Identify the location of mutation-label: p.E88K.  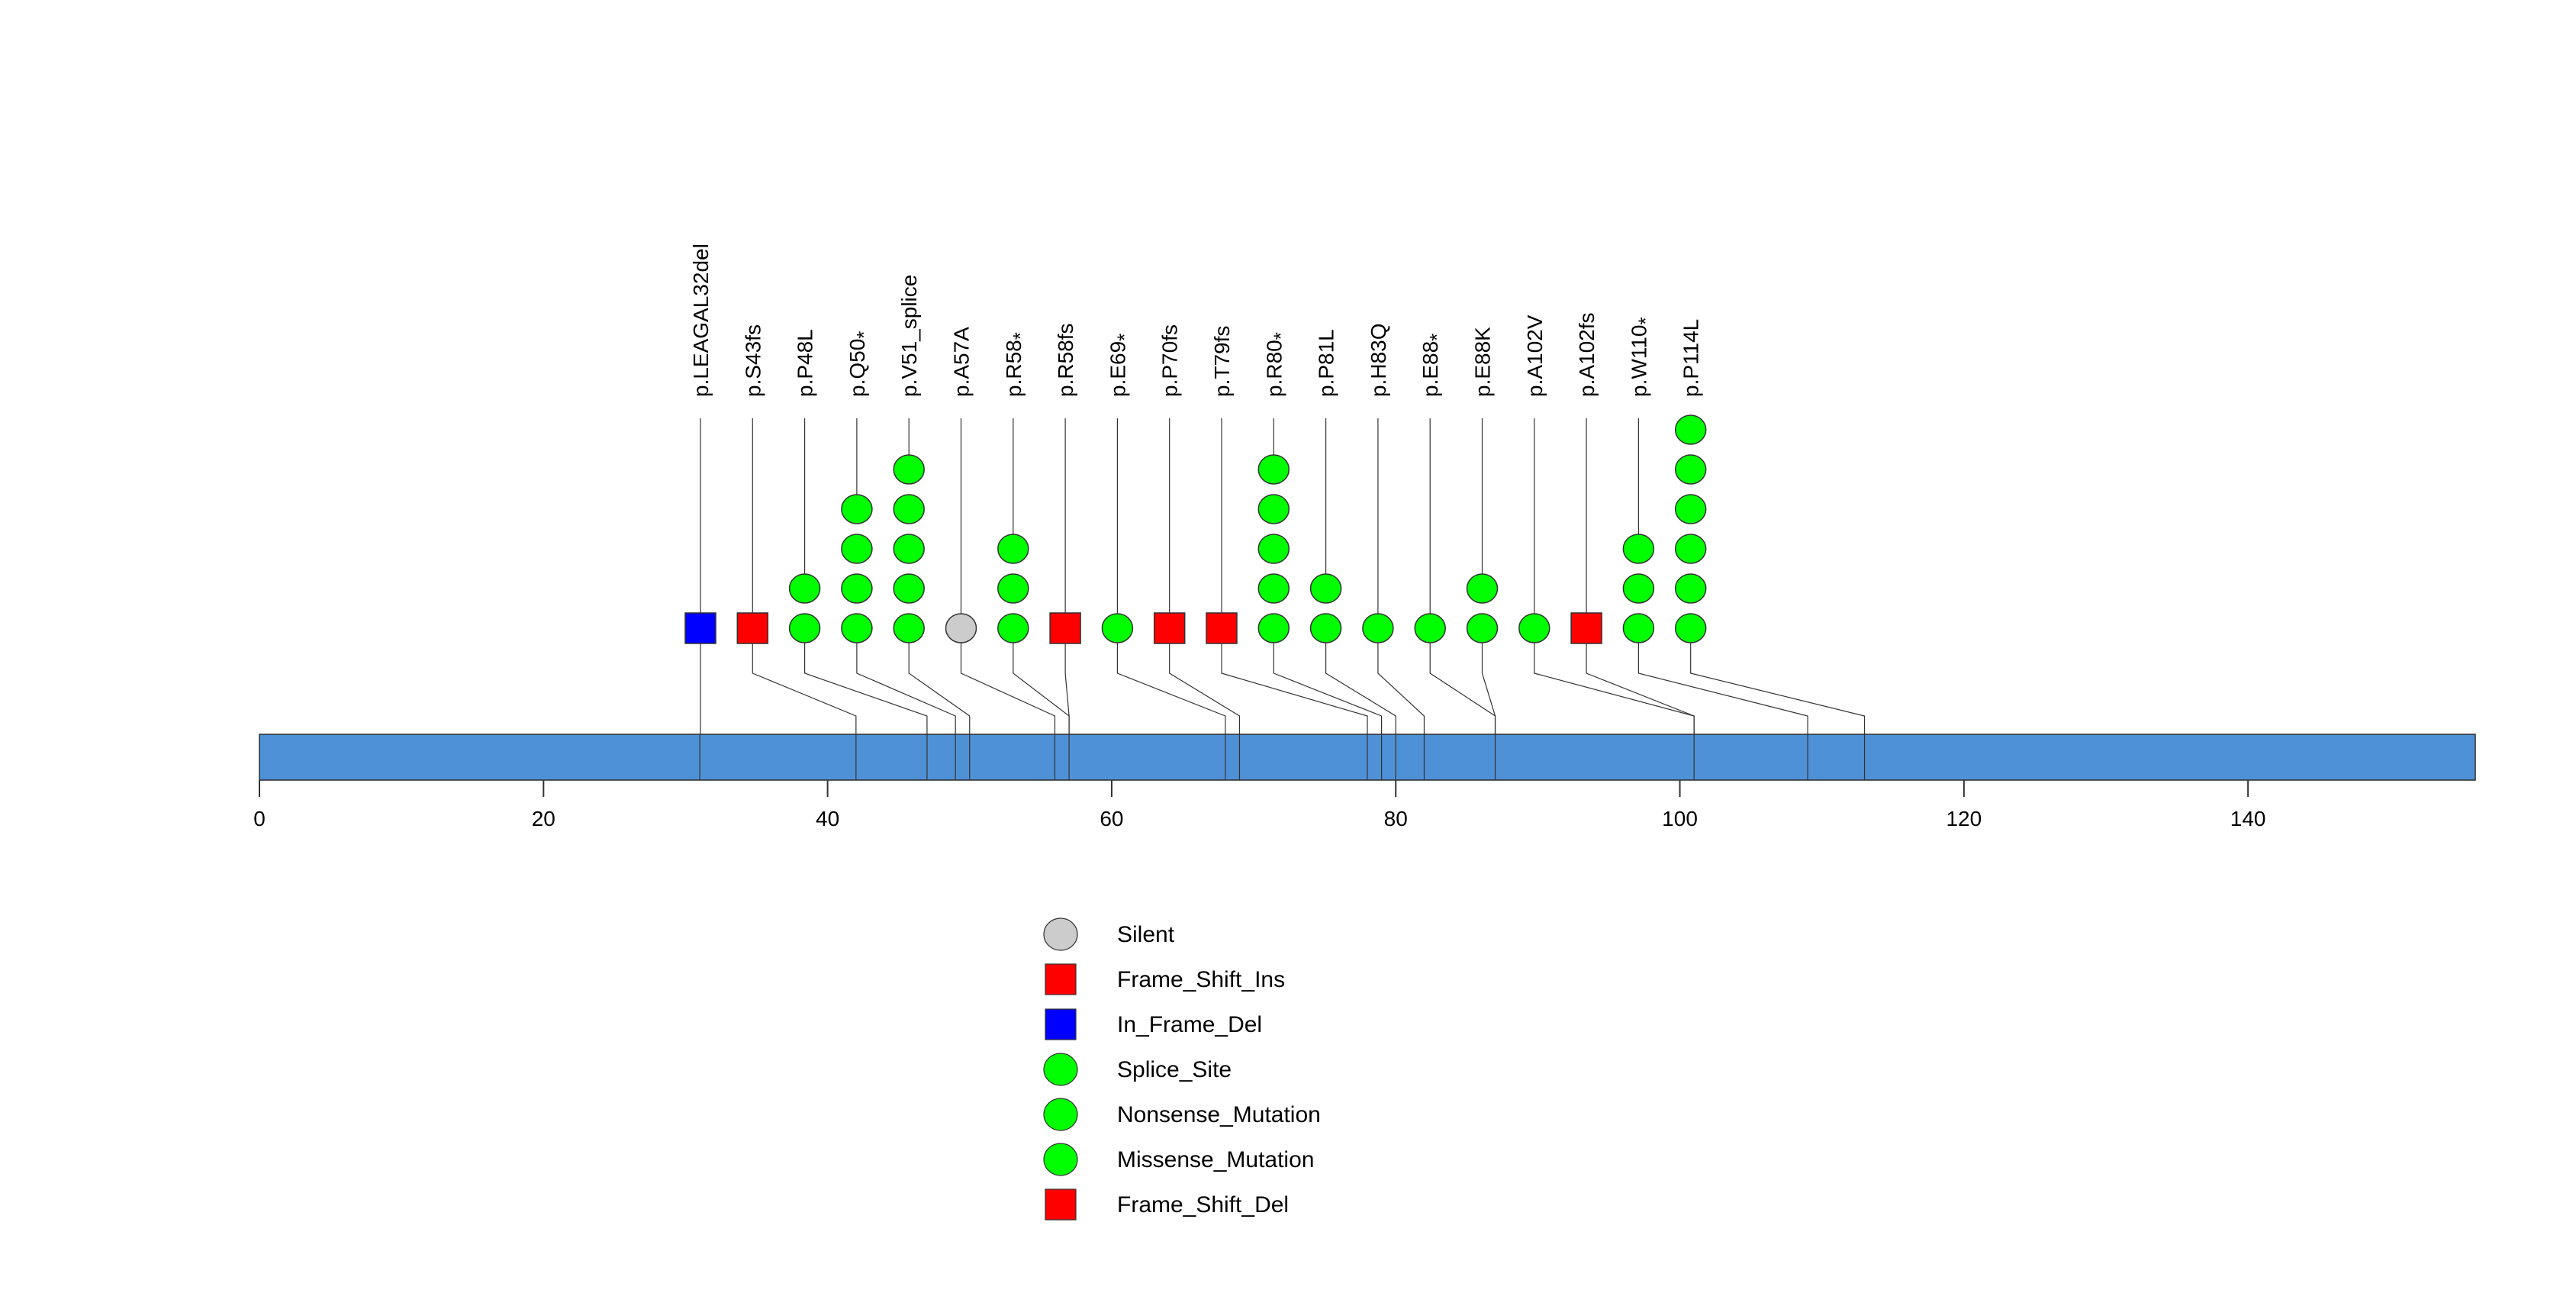
(1483, 362).